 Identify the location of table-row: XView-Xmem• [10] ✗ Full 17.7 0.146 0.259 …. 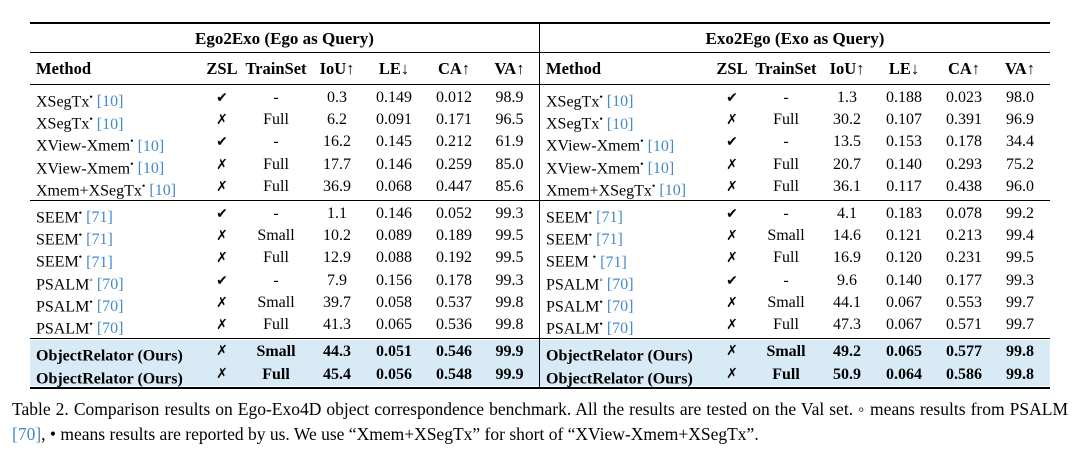
(285, 165).